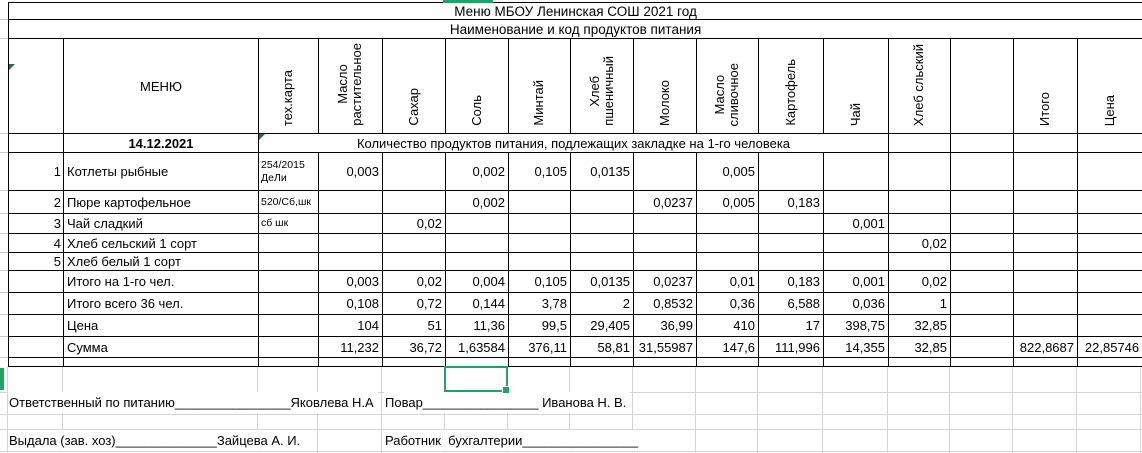  What do you see at coordinates (665, 325) in the screenshot?
I see `value-cell: 36,99` at bounding box center [665, 325].